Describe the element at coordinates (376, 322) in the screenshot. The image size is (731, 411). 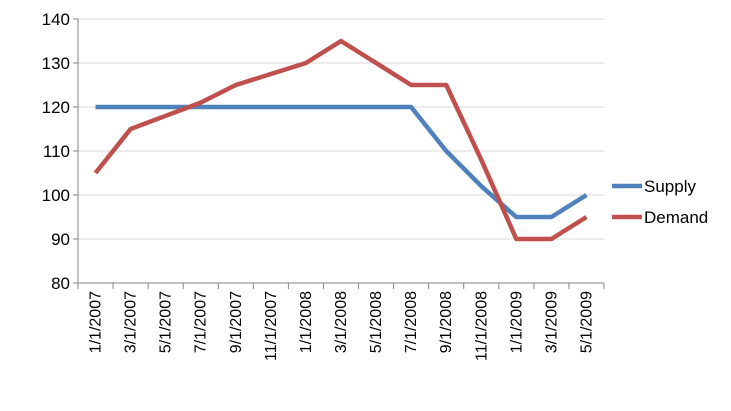
I see `x-tick-label: 5/1/2008` at that location.